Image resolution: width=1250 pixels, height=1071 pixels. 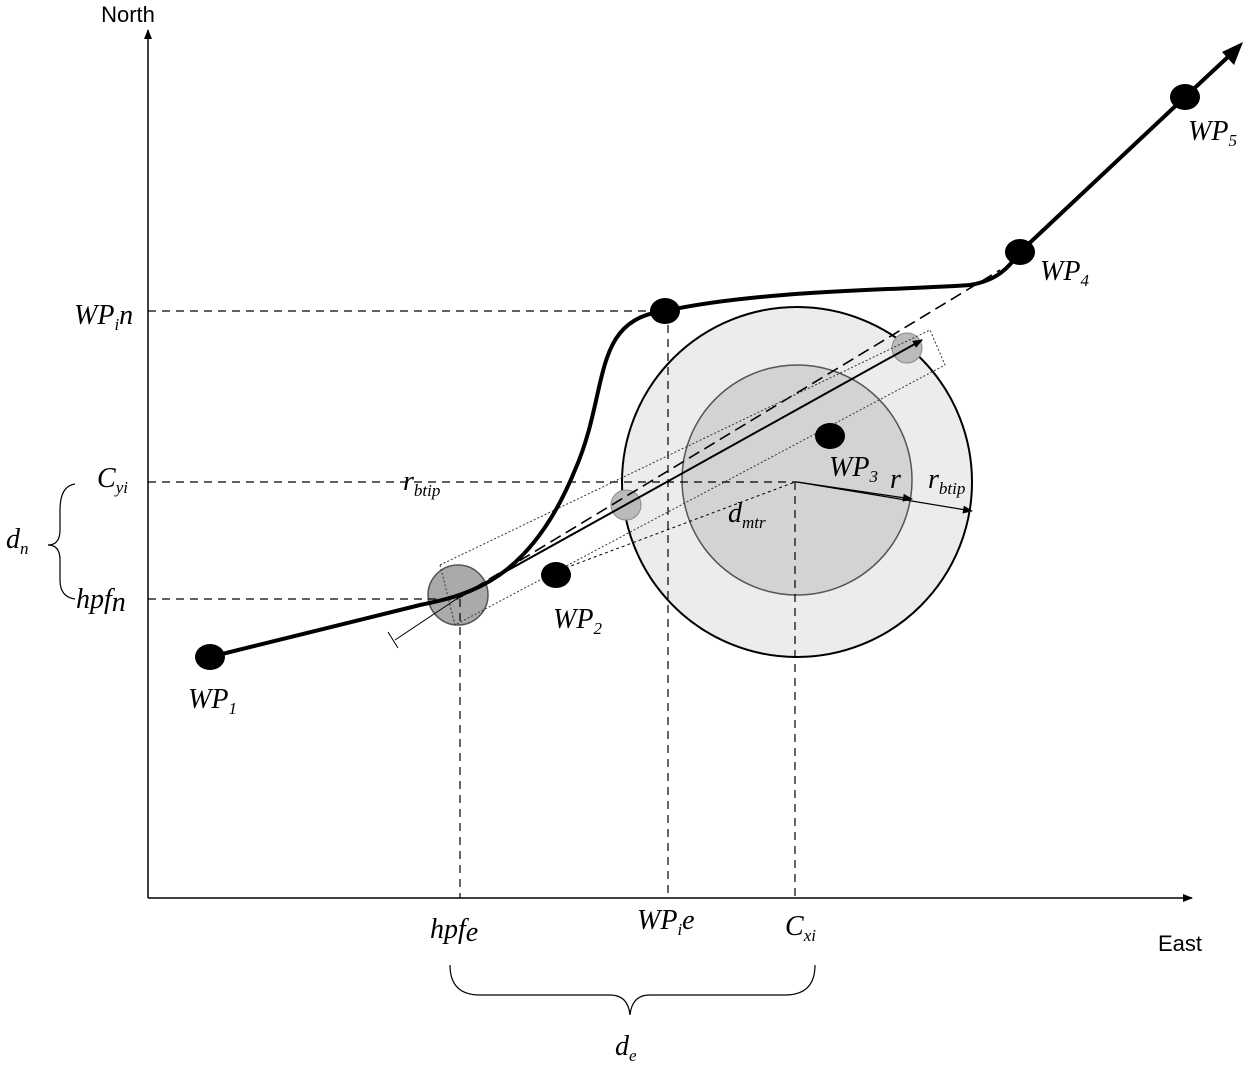 What do you see at coordinates (426, 619) in the screenshot?
I see `tail` at bounding box center [426, 619].